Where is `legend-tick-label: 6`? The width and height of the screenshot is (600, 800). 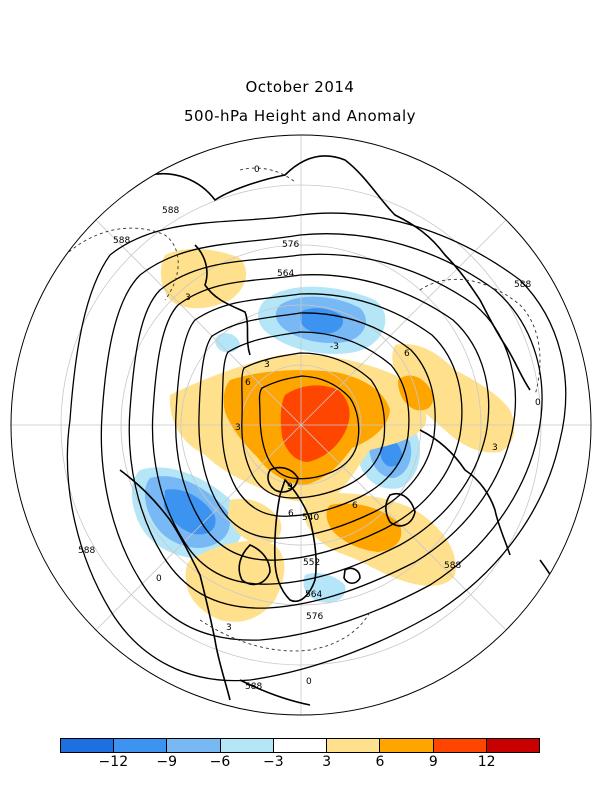
legend-tick-label: 6 is located at coordinates (380, 762).